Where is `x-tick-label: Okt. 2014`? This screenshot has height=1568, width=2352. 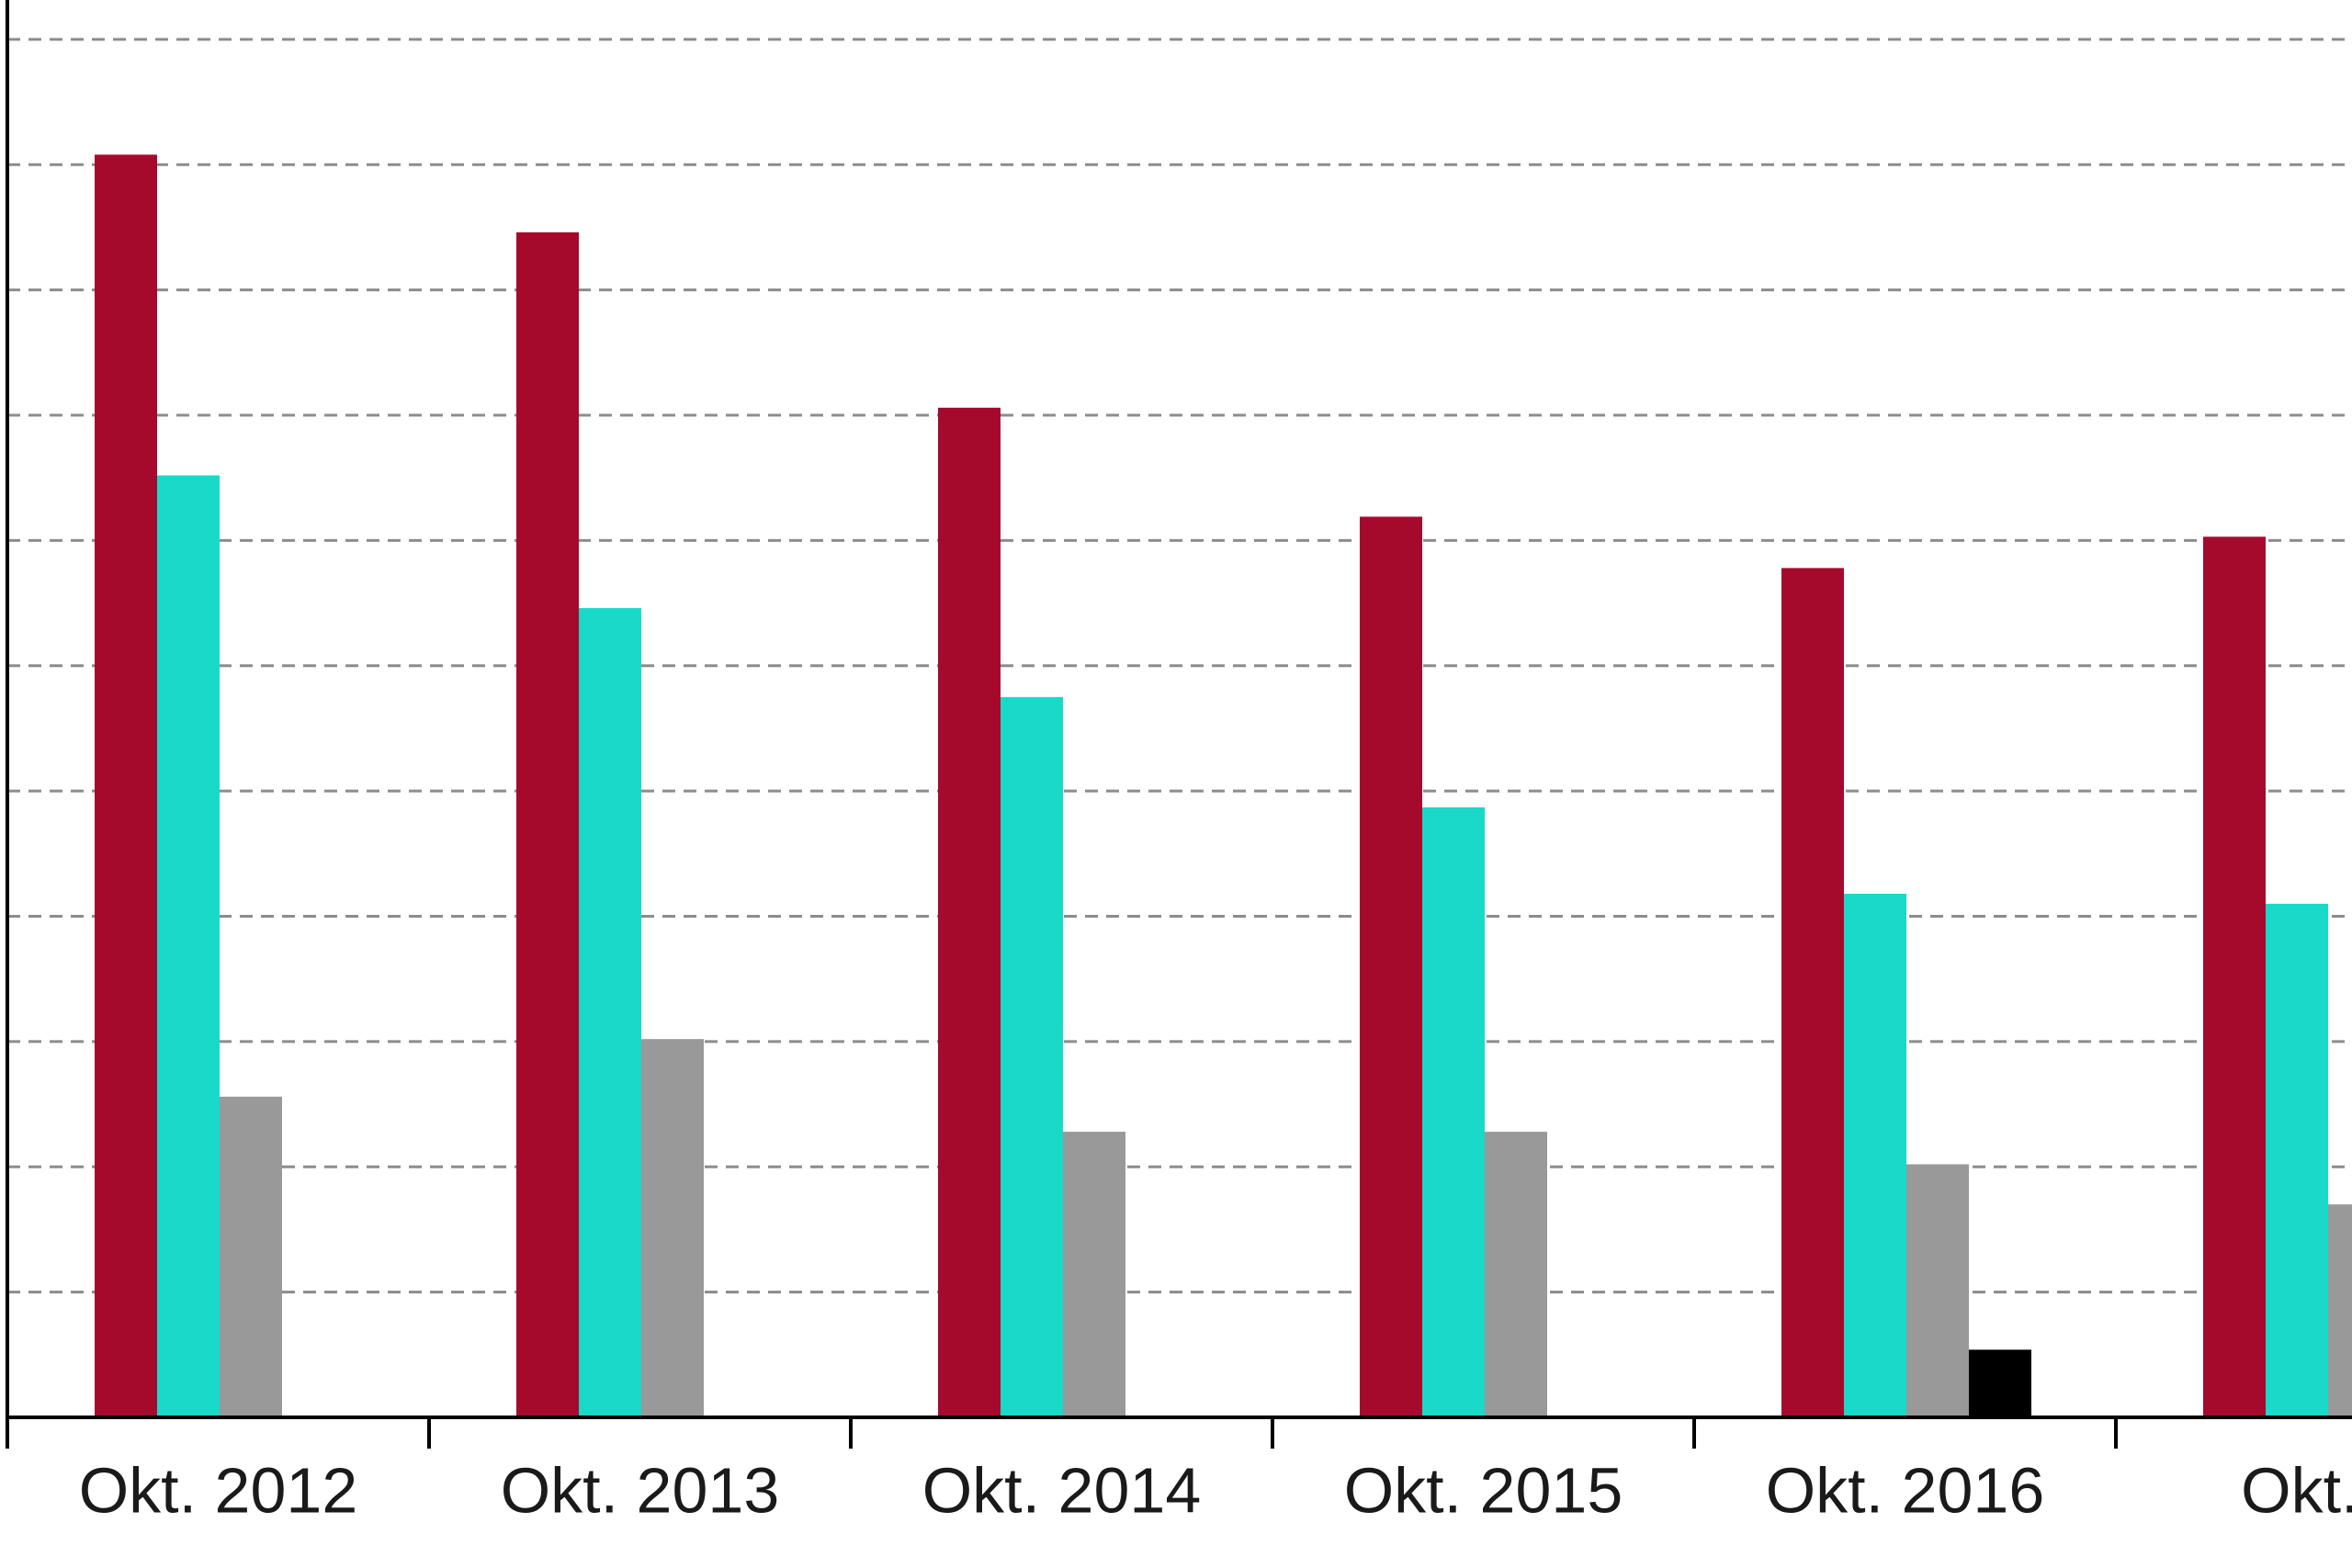 x-tick-label: Okt. 2014 is located at coordinates (1062, 1490).